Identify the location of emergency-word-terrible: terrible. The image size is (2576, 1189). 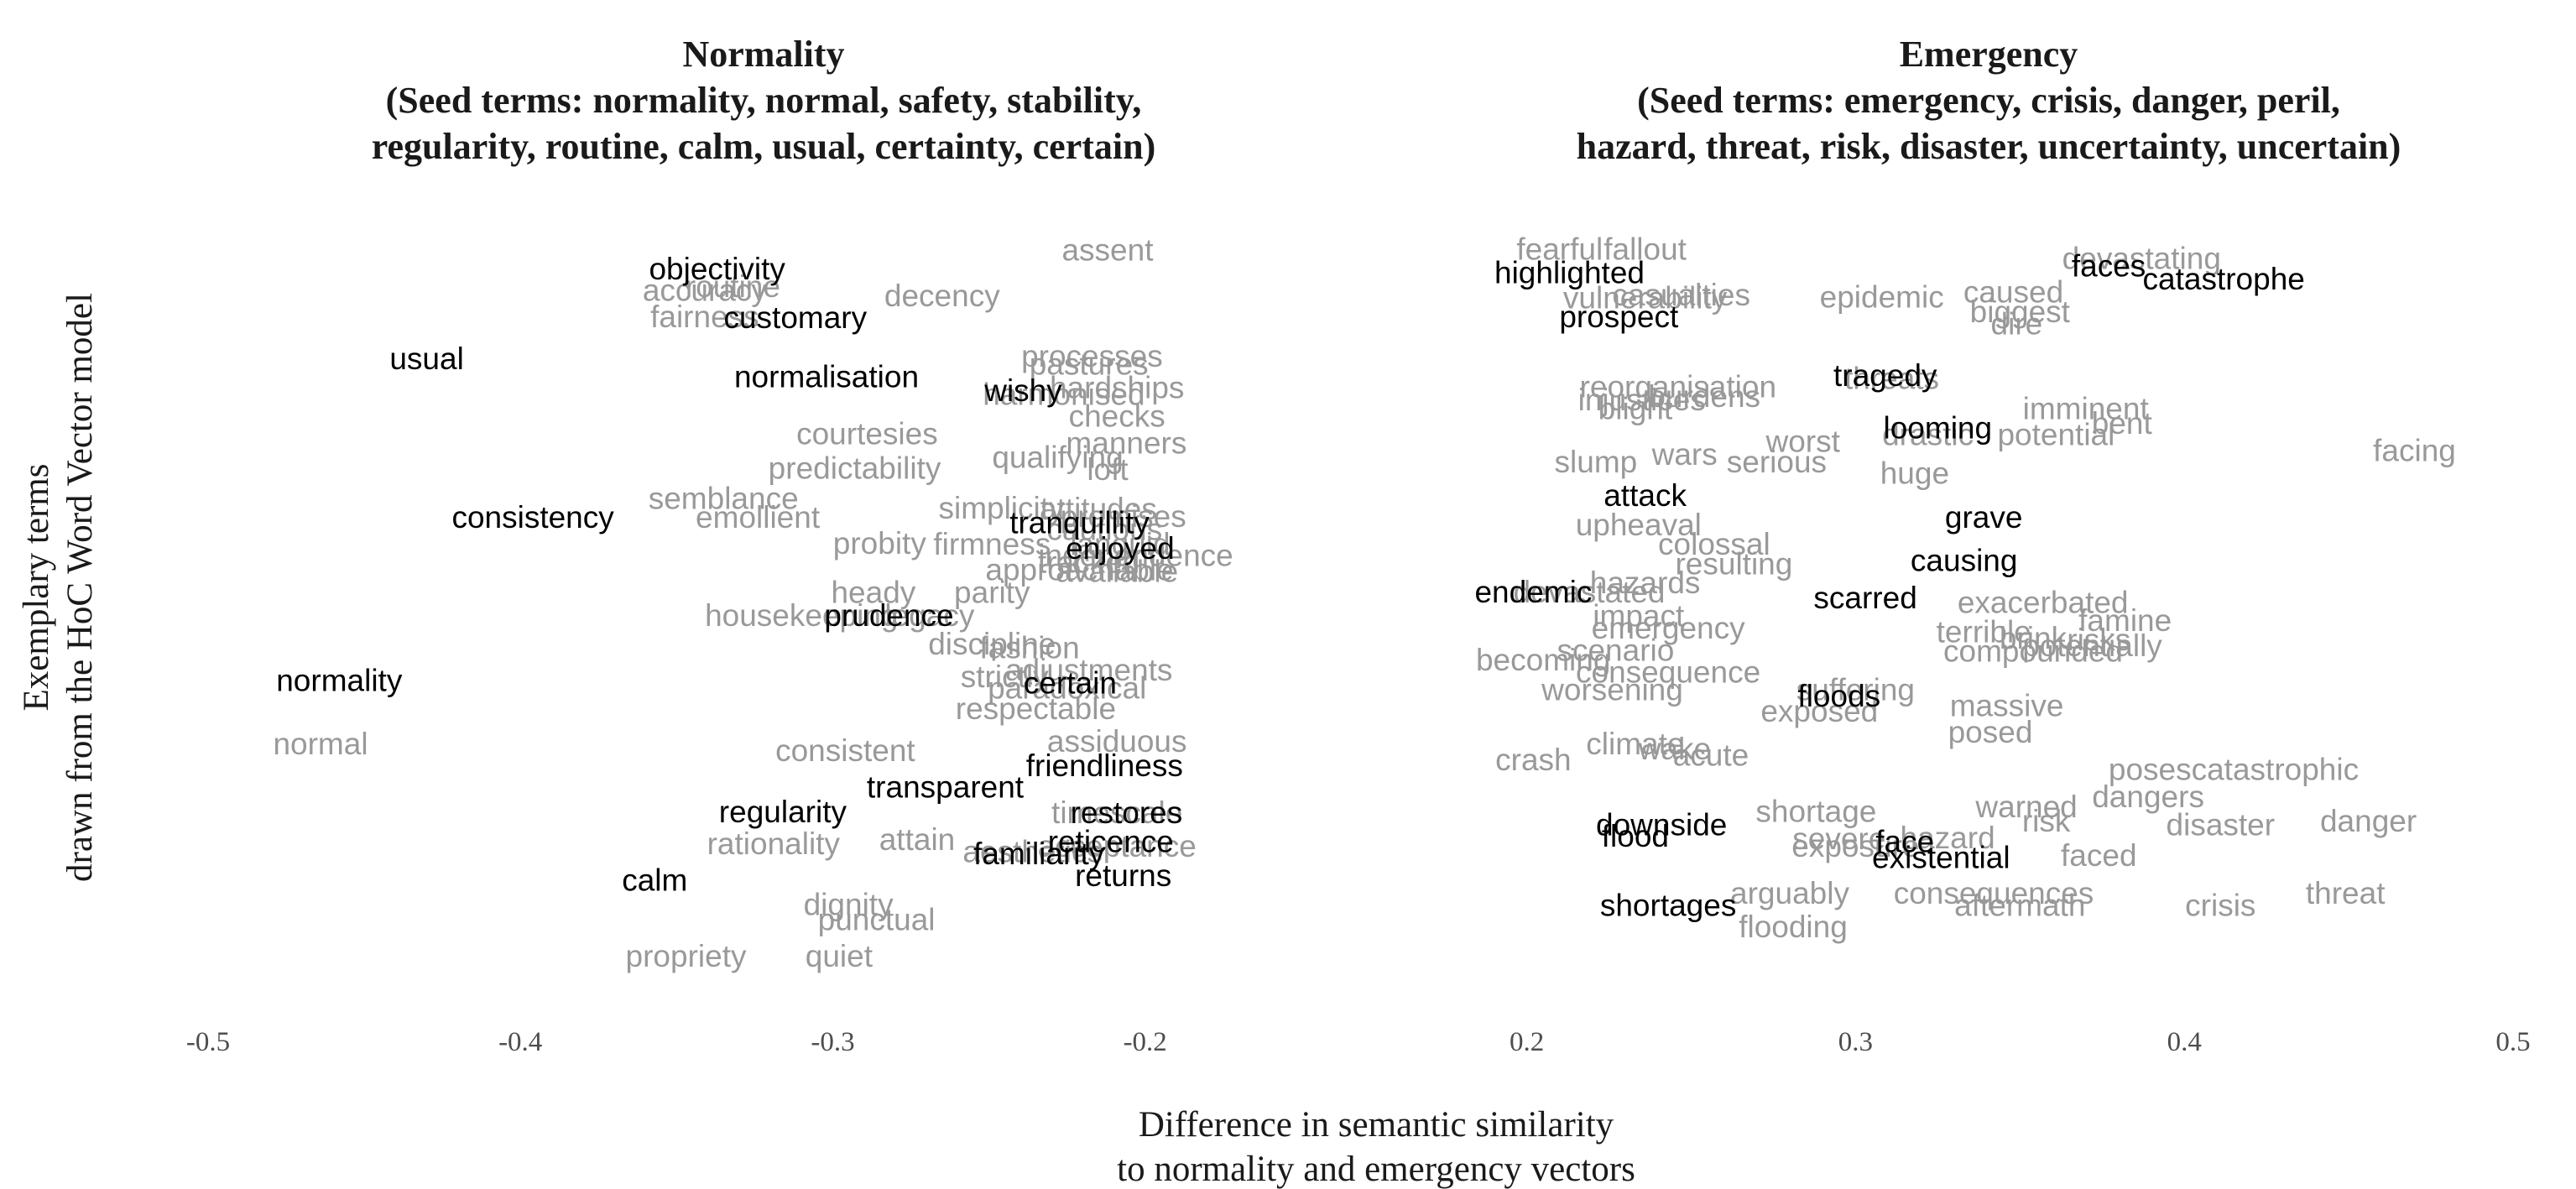
(1984, 632).